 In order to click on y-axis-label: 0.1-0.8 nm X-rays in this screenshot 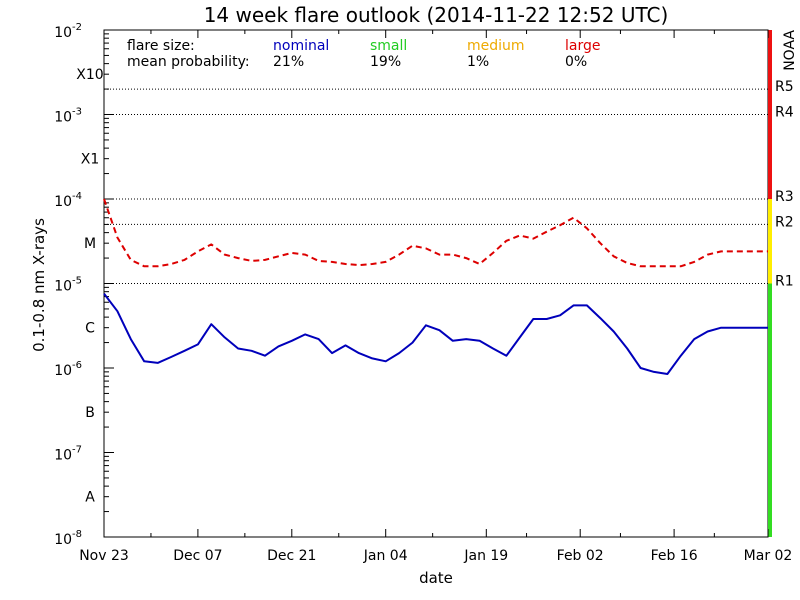, I will do `click(39, 285)`.